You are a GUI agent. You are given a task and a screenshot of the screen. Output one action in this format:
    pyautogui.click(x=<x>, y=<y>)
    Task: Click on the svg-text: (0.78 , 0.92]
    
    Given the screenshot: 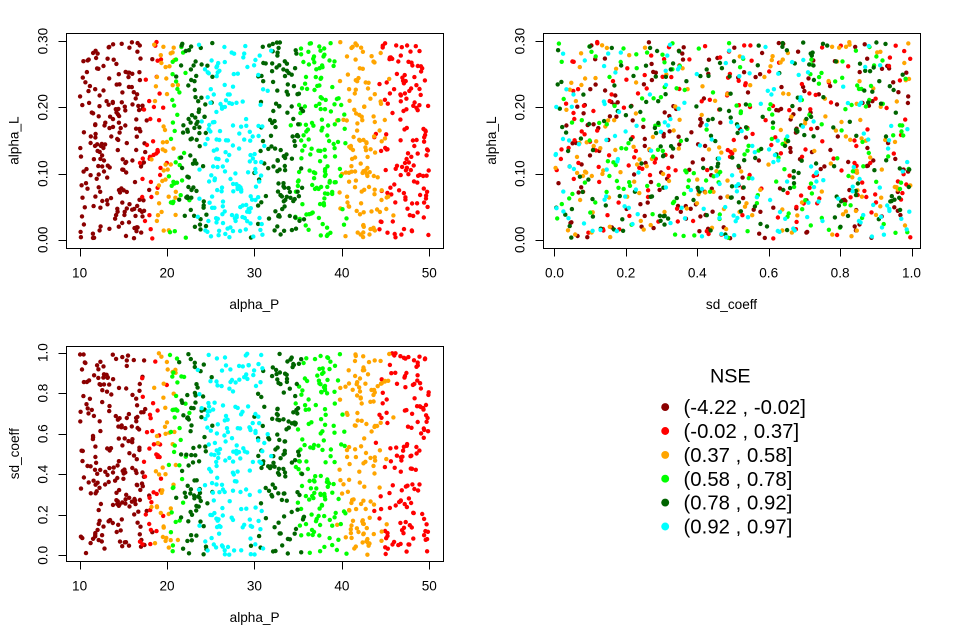 What is the action you would take?
    pyautogui.click(x=738, y=504)
    